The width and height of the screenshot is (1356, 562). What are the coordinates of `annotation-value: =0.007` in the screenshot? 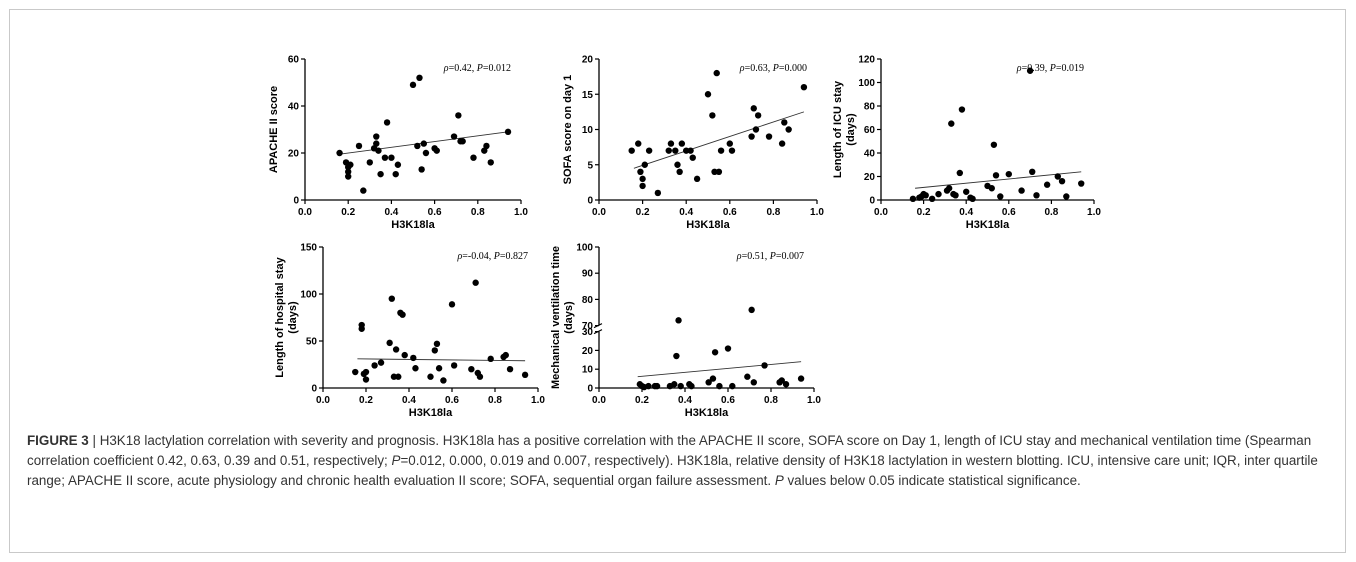 It's located at (790, 256).